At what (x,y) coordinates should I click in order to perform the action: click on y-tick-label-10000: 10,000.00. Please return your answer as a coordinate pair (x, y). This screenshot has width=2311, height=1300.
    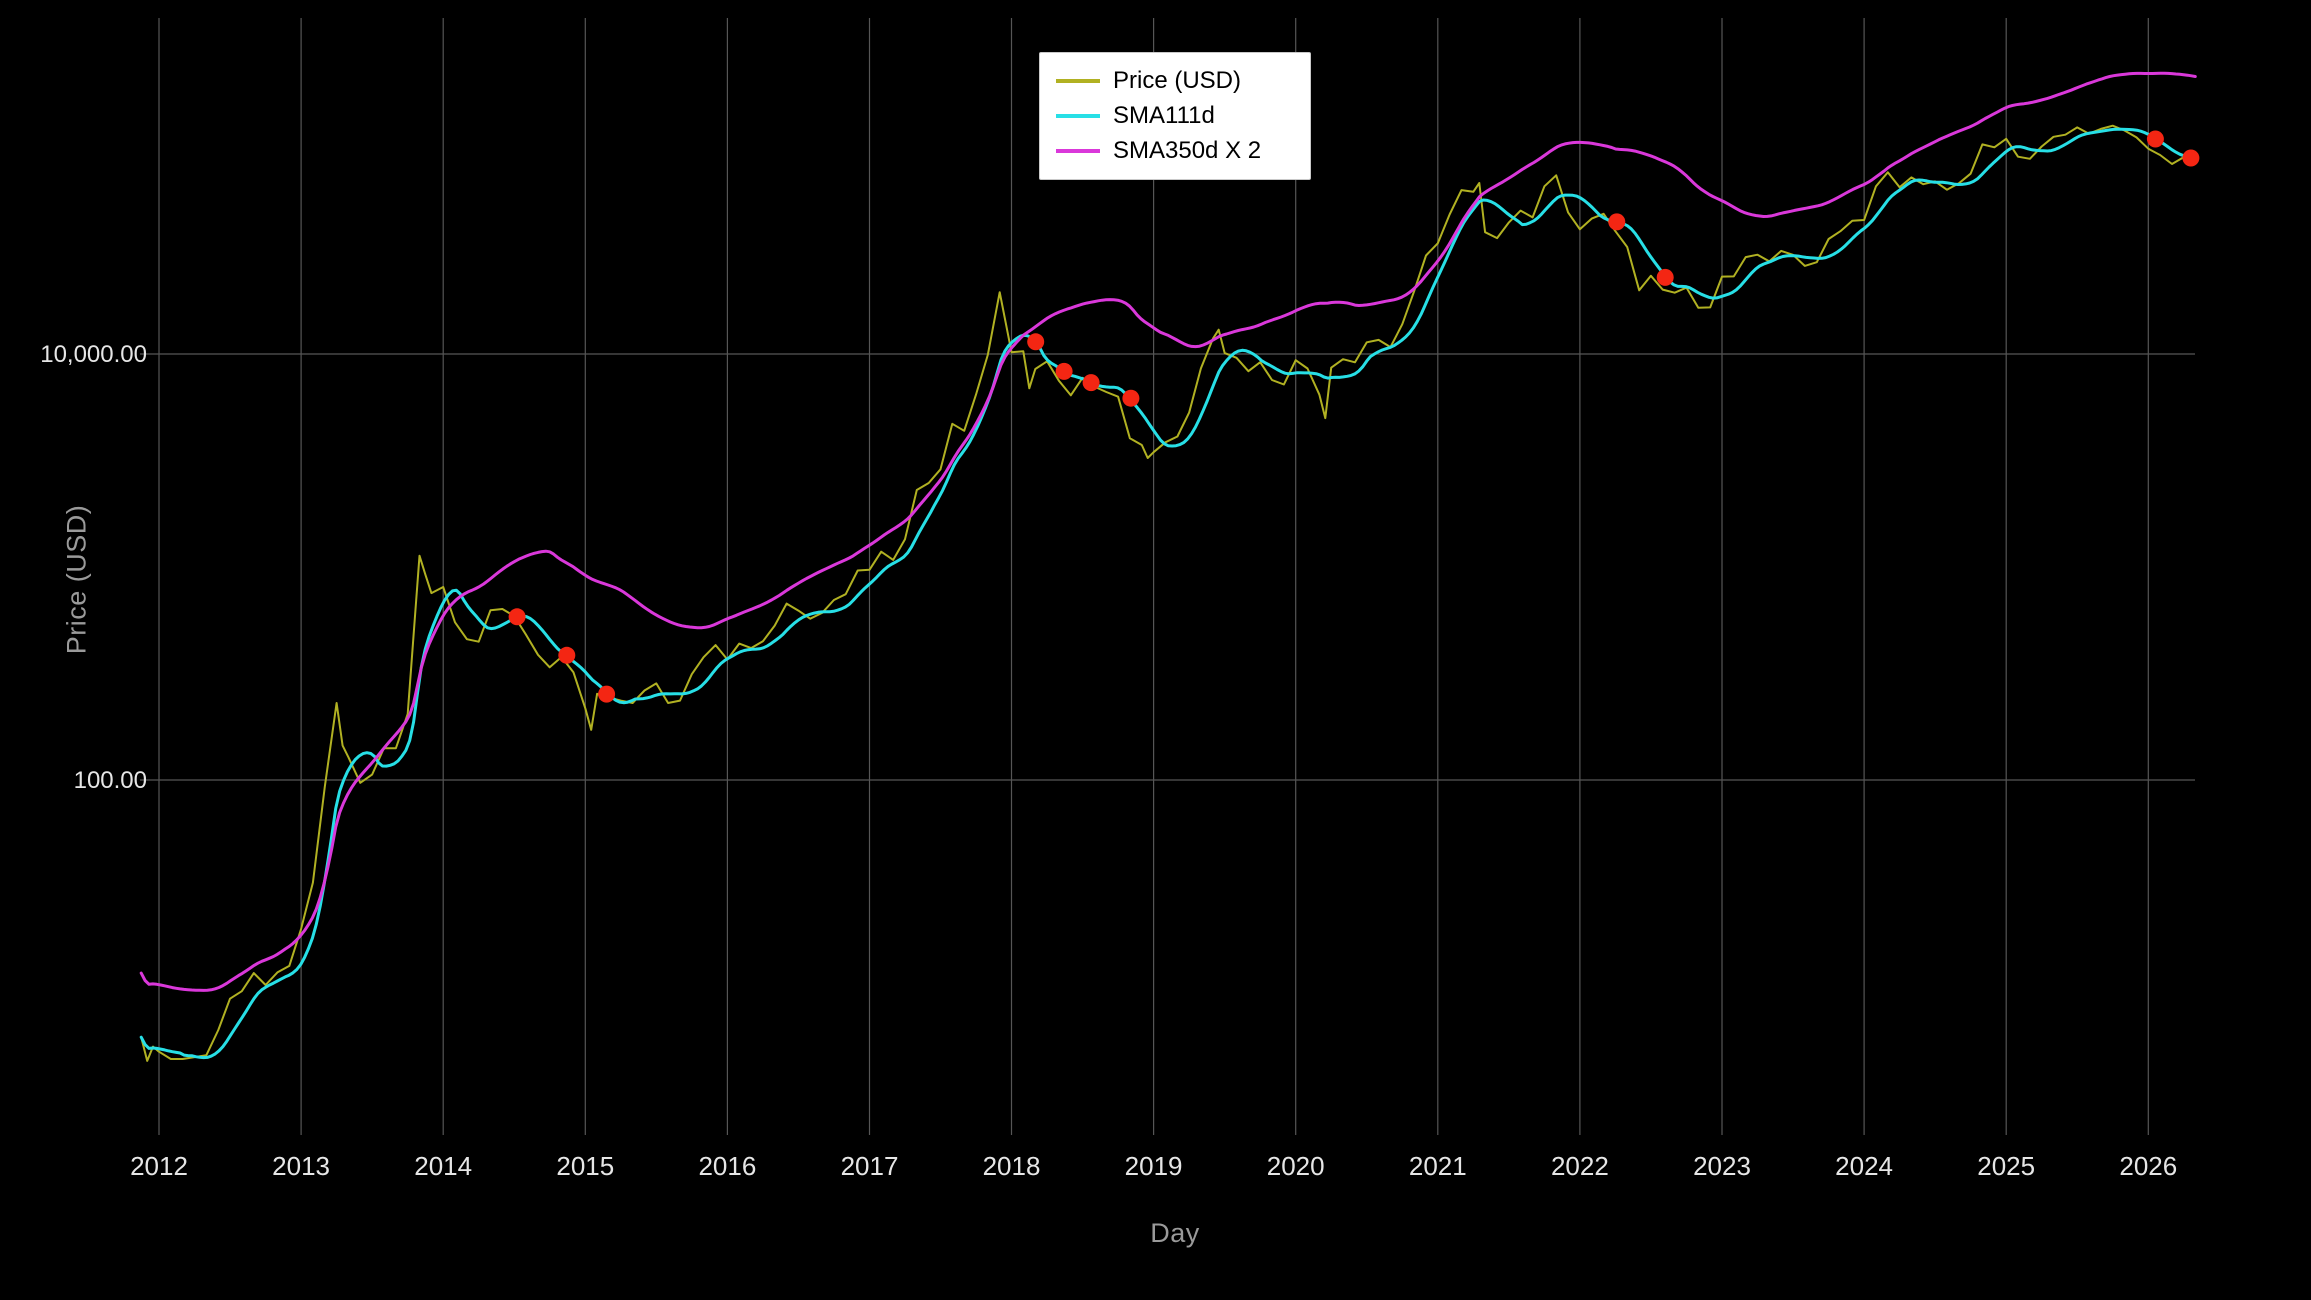
    Looking at the image, I should click on (93, 354).